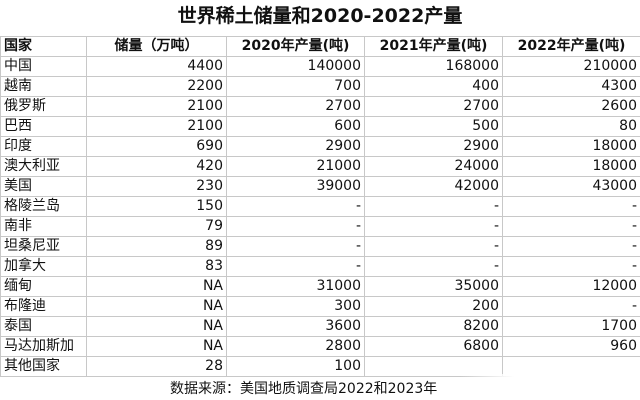  What do you see at coordinates (295, 186) in the screenshot?
I see `output-2020-cell: 39000` at bounding box center [295, 186].